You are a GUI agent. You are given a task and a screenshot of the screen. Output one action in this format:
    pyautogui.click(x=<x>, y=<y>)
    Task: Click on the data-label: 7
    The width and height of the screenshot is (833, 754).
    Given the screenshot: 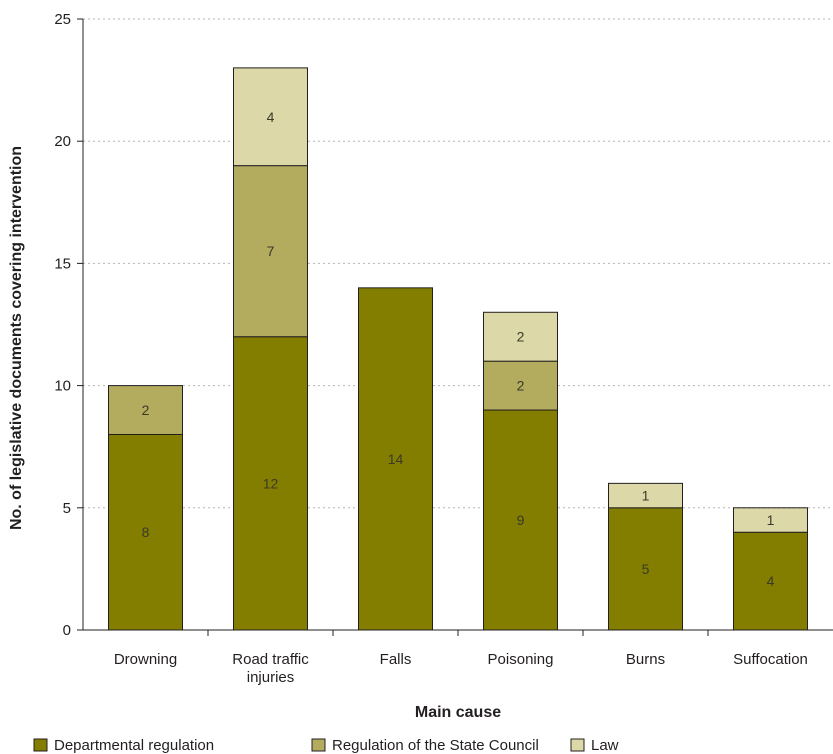 What is the action you would take?
    pyautogui.click(x=271, y=251)
    